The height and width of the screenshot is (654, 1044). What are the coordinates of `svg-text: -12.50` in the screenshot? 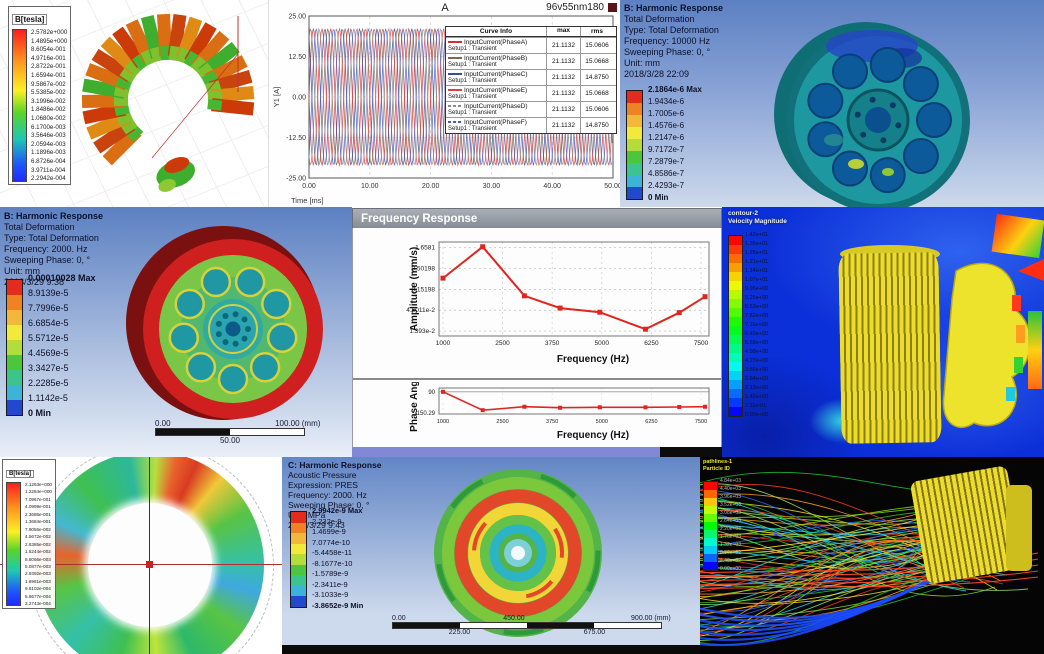 It's located at (296, 138).